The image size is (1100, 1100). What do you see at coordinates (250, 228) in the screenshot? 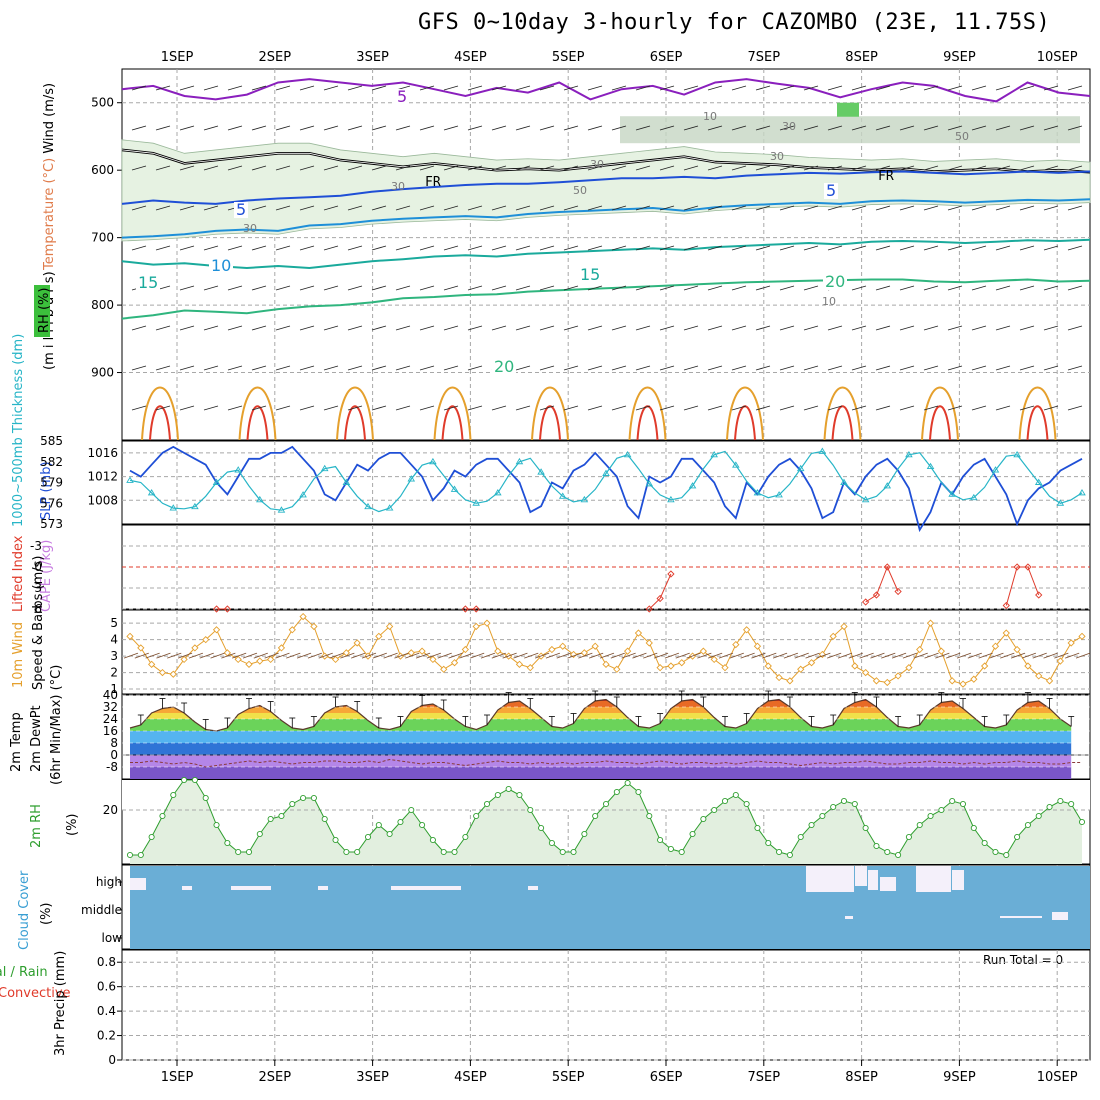
I see `rh-label: 30` at bounding box center [250, 228].